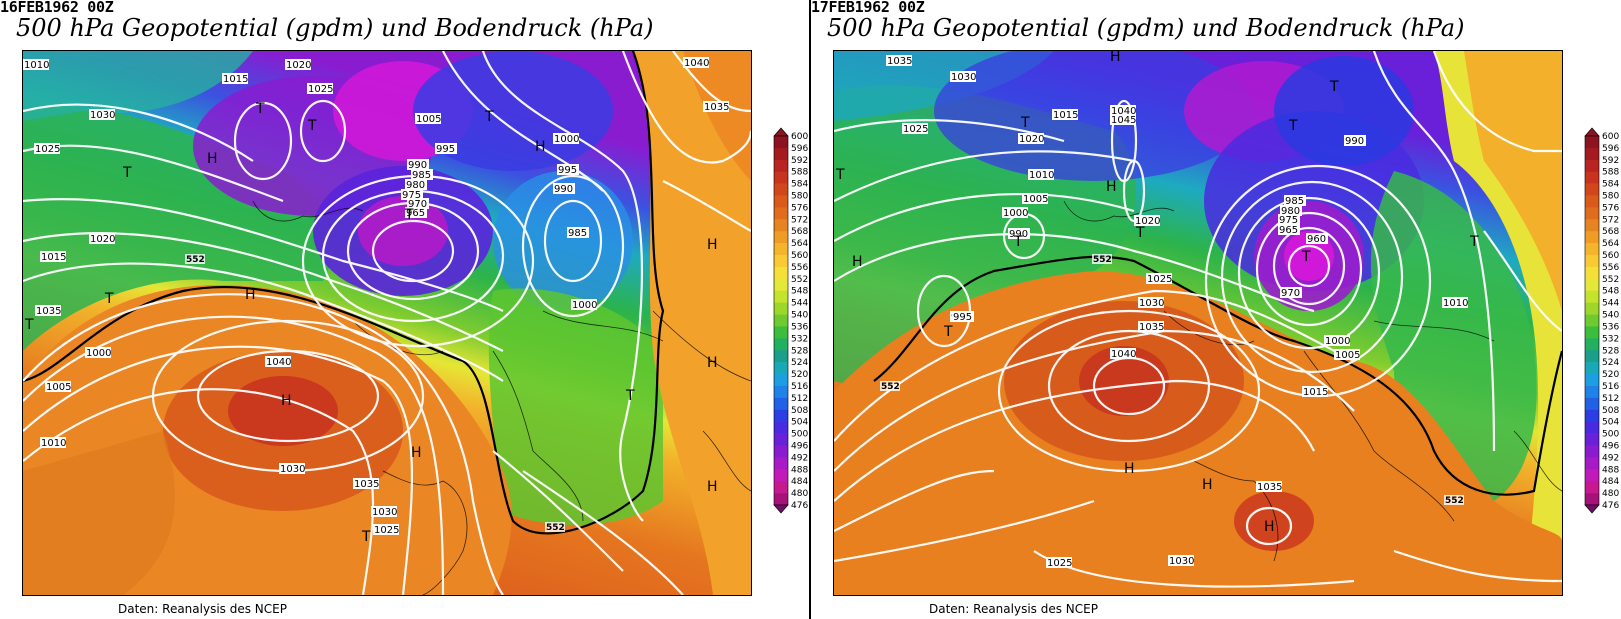 This screenshot has width=1621, height=619. Describe the element at coordinates (1347, 355) in the screenshot. I see `isobar-label: 1005` at that location.